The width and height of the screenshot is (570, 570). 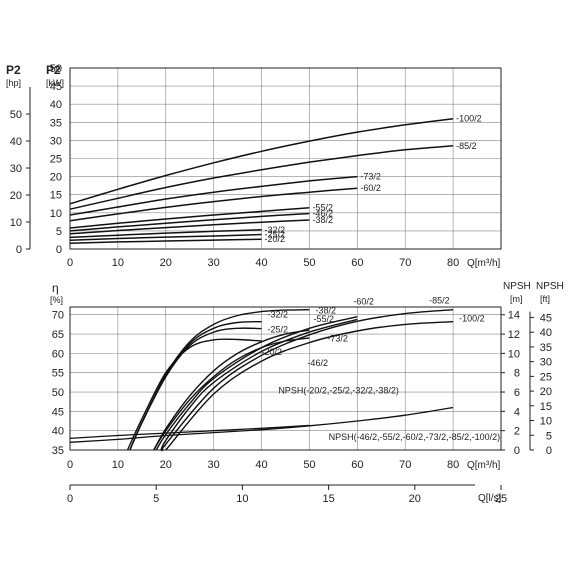 What do you see at coordinates (484, 465) in the screenshot?
I see `efficiency-x-axis-label: Q[m³/h]` at bounding box center [484, 465].